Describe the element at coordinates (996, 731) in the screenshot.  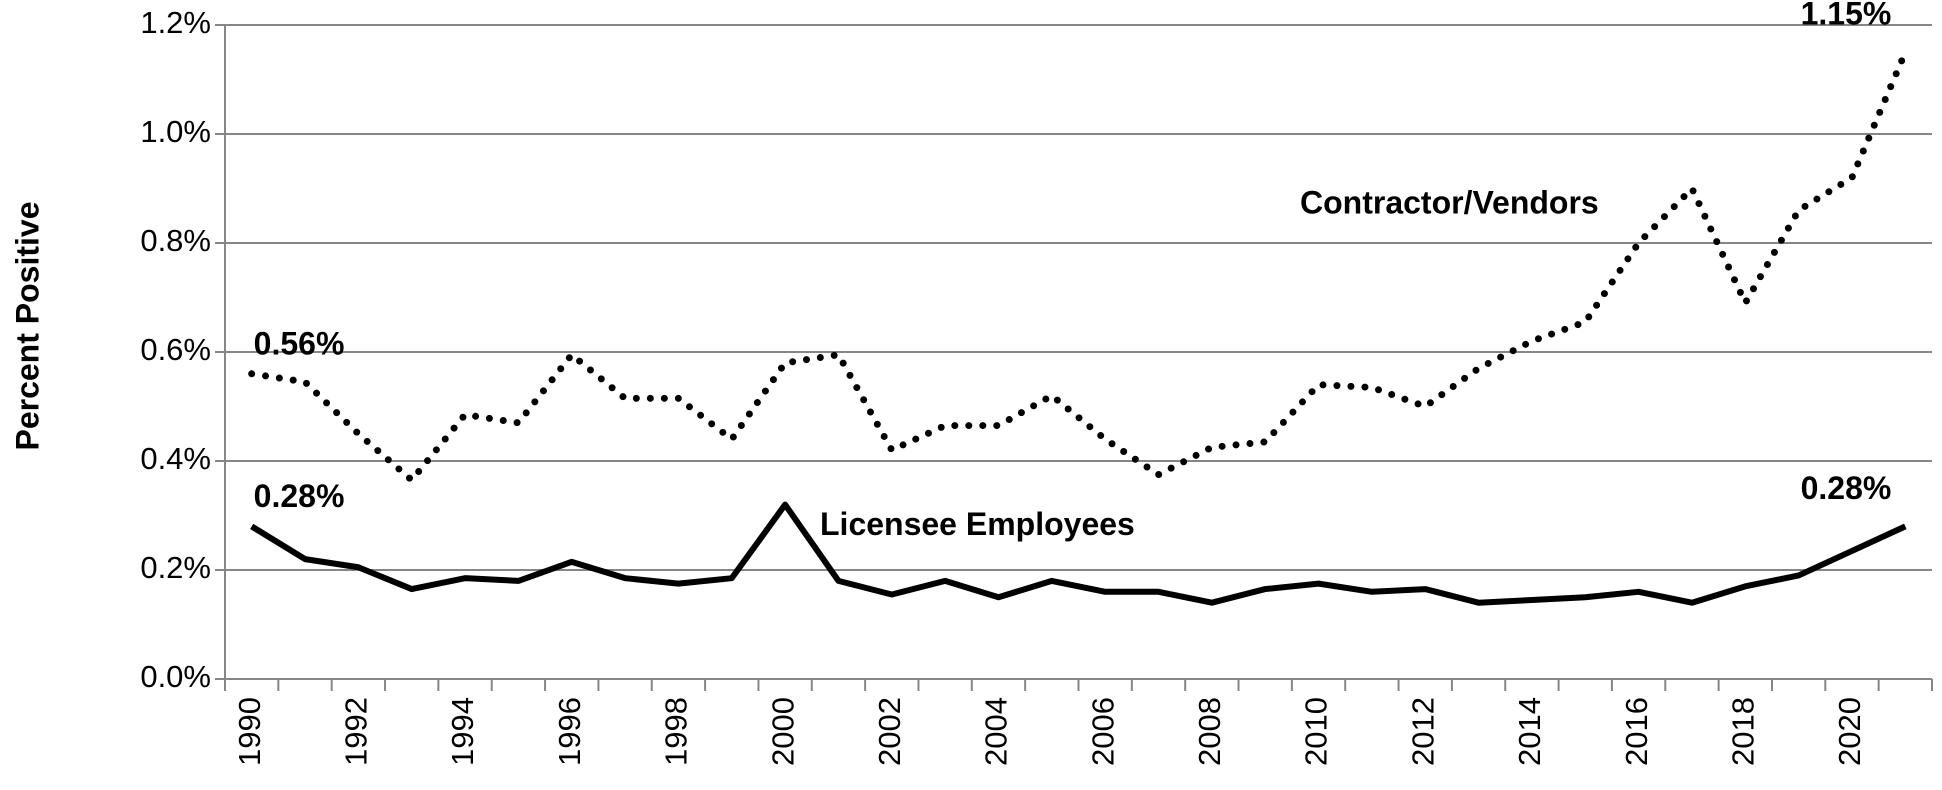
I see `x-tick-label: 2004` at that location.